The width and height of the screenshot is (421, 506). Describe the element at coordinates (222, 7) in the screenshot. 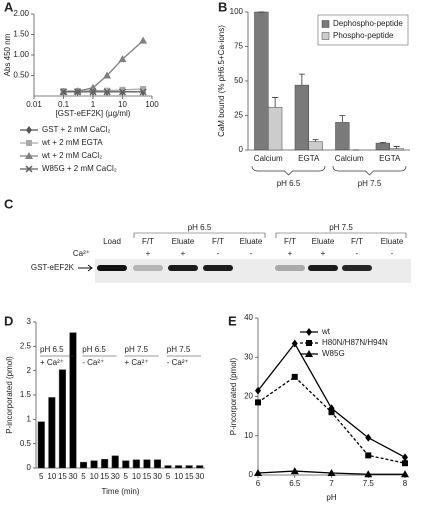

I see `panel-label: B` at that location.